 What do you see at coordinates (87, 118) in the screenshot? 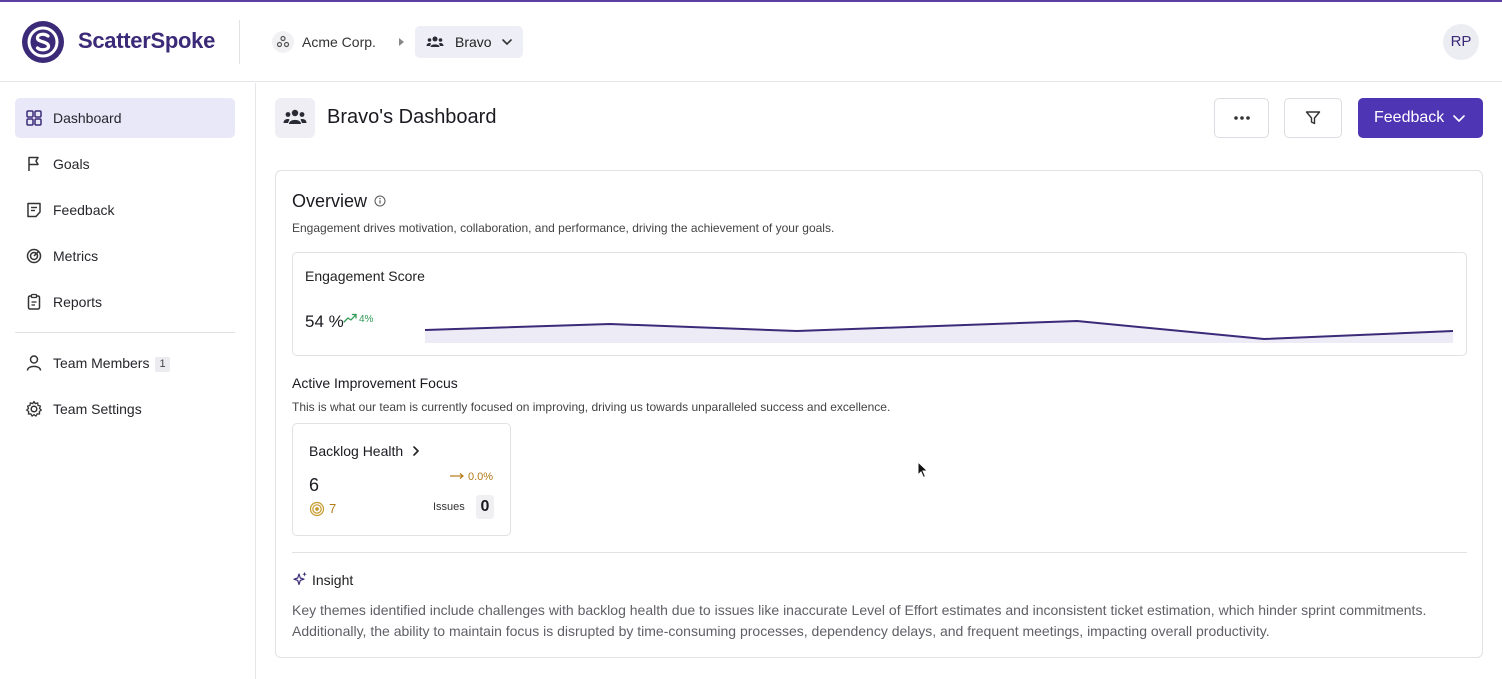
I see `sidebar-item-label: Dashboard` at bounding box center [87, 118].